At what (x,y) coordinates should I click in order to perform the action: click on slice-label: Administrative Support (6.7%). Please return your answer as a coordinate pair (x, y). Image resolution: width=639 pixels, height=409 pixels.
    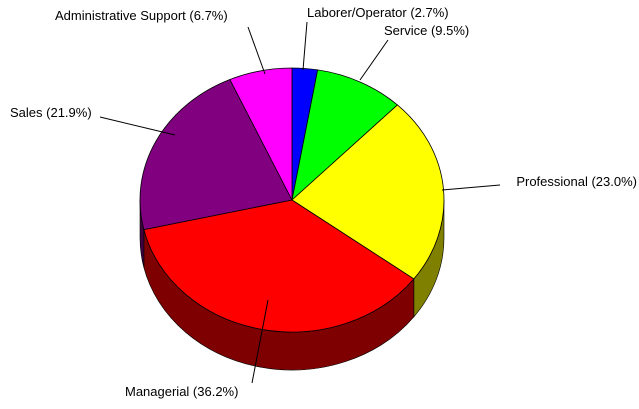
    Looking at the image, I should click on (141, 15).